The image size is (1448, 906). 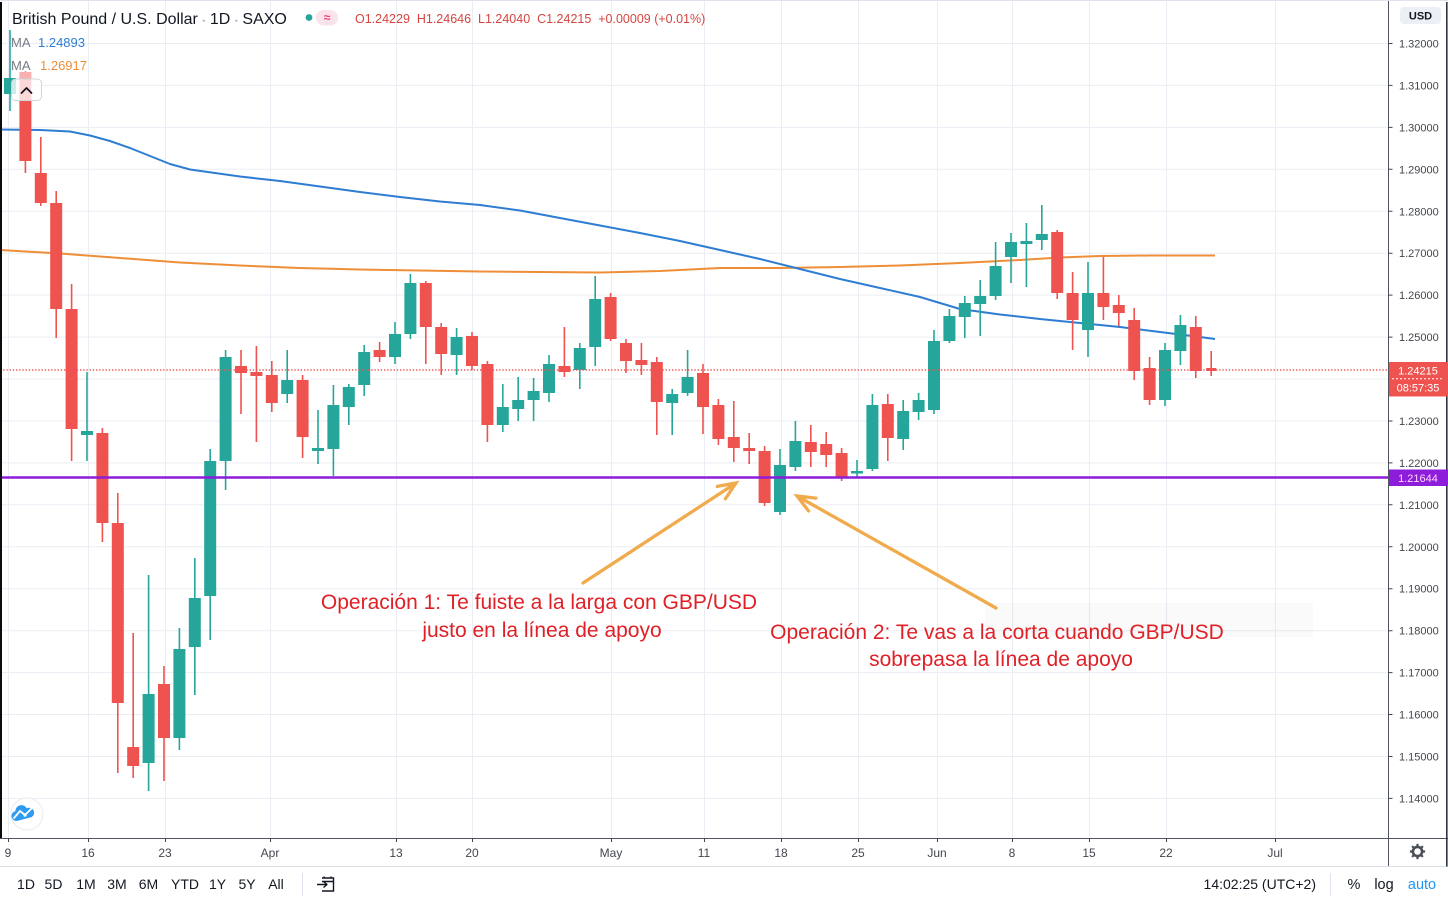 What do you see at coordinates (1419, 799) in the screenshot?
I see `svg-text: 1.14000` at bounding box center [1419, 799].